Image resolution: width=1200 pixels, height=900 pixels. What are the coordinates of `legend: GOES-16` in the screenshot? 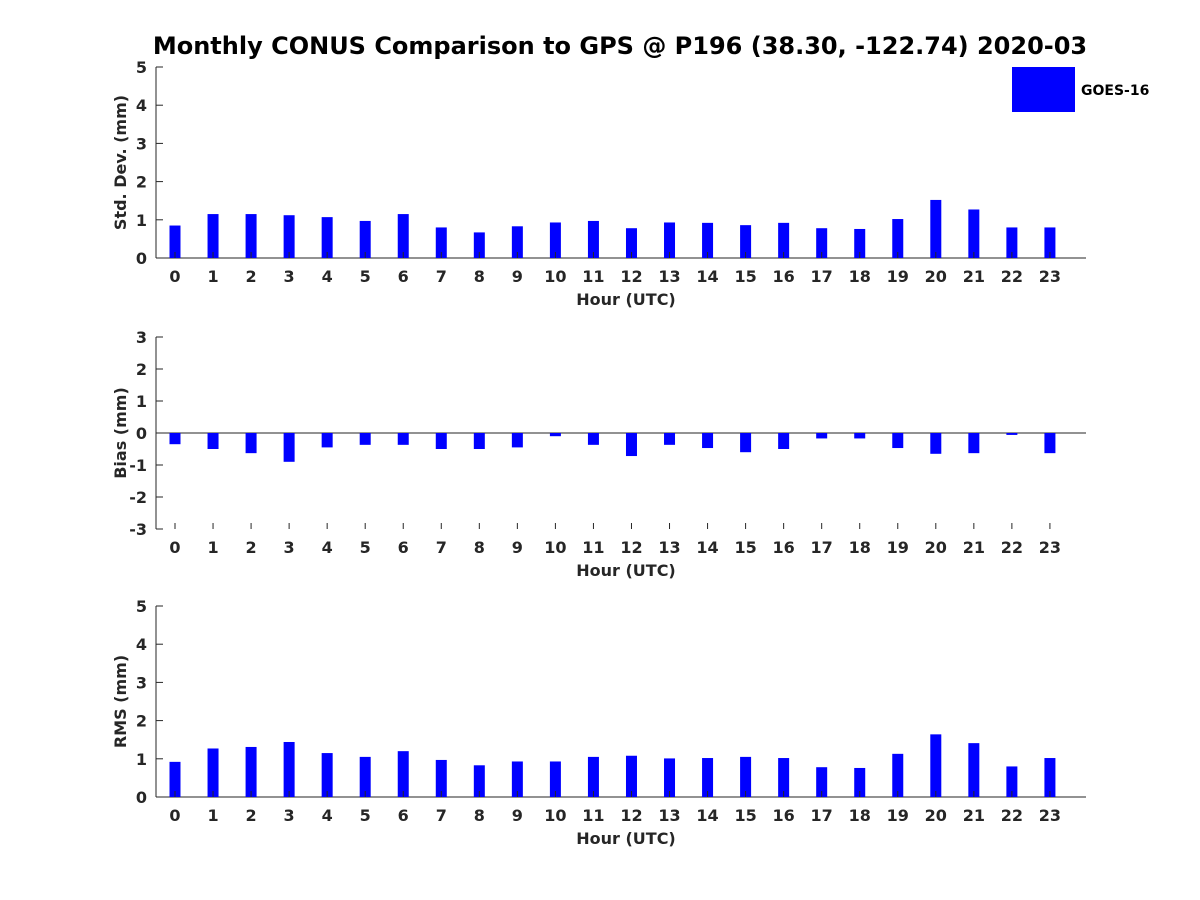 It's located at (1080, 89).